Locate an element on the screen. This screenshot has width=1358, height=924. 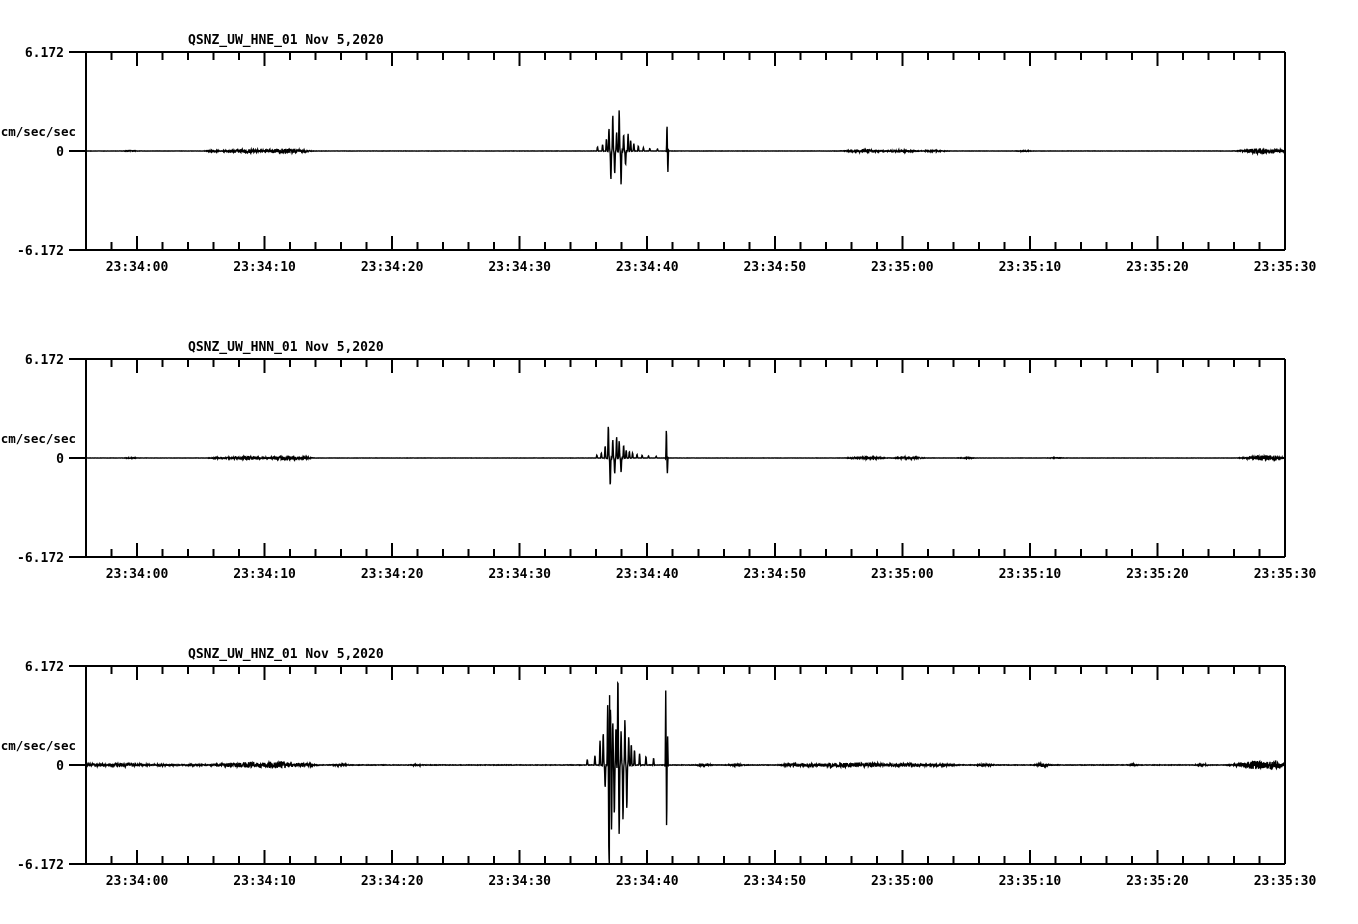
panel-title: QSNZ_UW_HNZ_01 Nov 5,2020 is located at coordinates (286, 654).